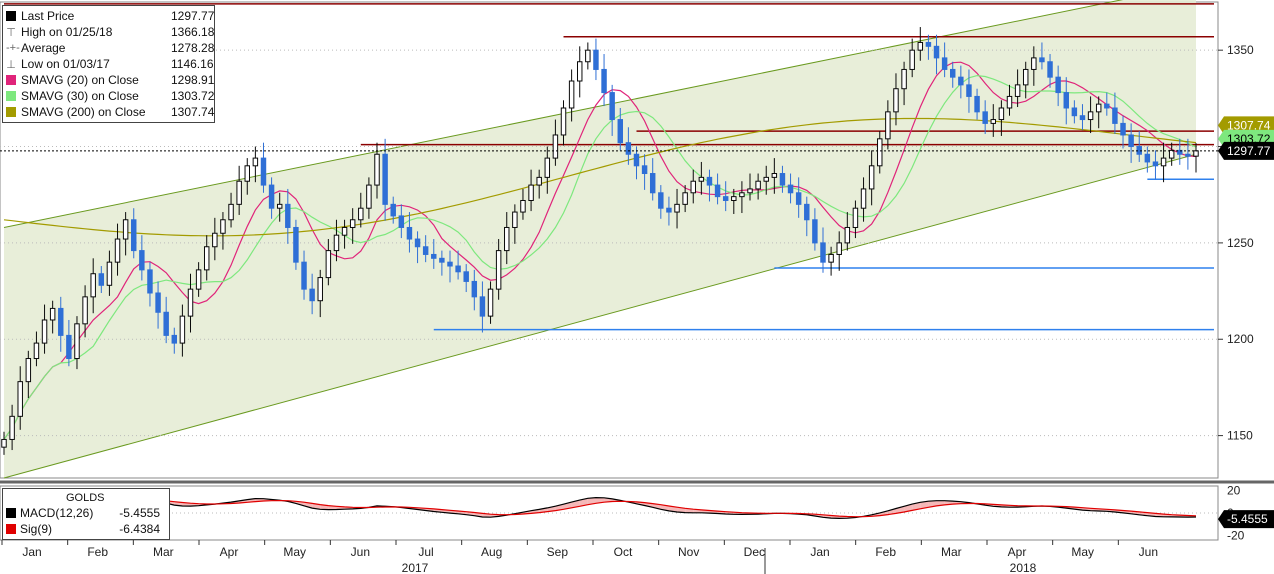 The image size is (1274, 574). Describe the element at coordinates (1246, 150) in the screenshot. I see `last-price-tag-bg` at that location.